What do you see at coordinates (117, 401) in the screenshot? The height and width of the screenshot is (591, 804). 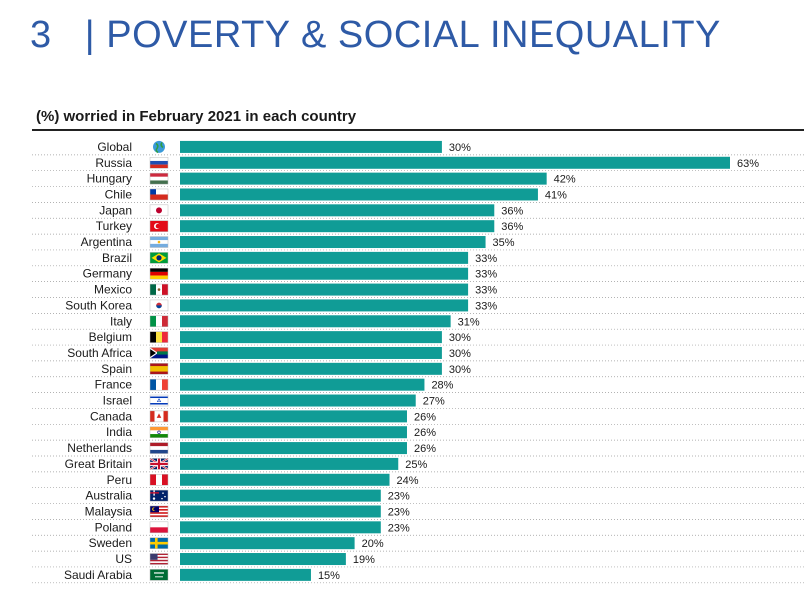 I see `category-label: Israel` at bounding box center [117, 401].